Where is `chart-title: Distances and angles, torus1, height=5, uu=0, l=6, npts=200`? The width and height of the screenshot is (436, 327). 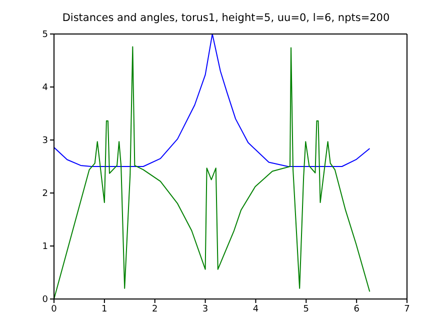 chart-title: Distances and angles, torus1, height=5, uu=0, l=6, npts=200 is located at coordinates (226, 18).